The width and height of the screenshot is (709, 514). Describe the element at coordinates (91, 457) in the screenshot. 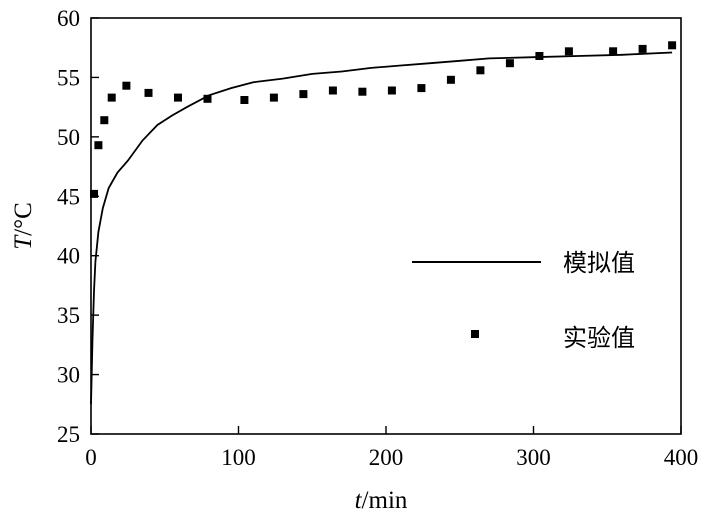

I see `x-tick-label: 0` at that location.